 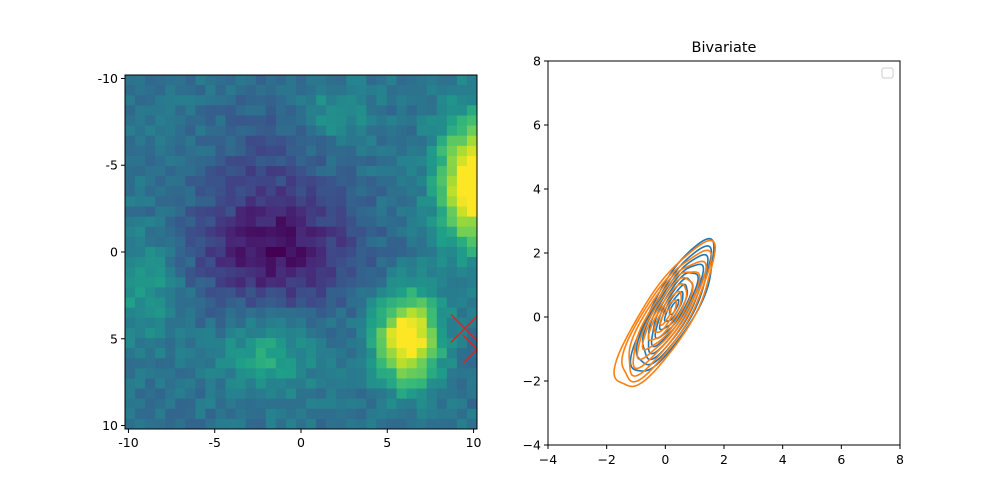 I want to click on y-tick-label: 5, so click(x=114, y=338).